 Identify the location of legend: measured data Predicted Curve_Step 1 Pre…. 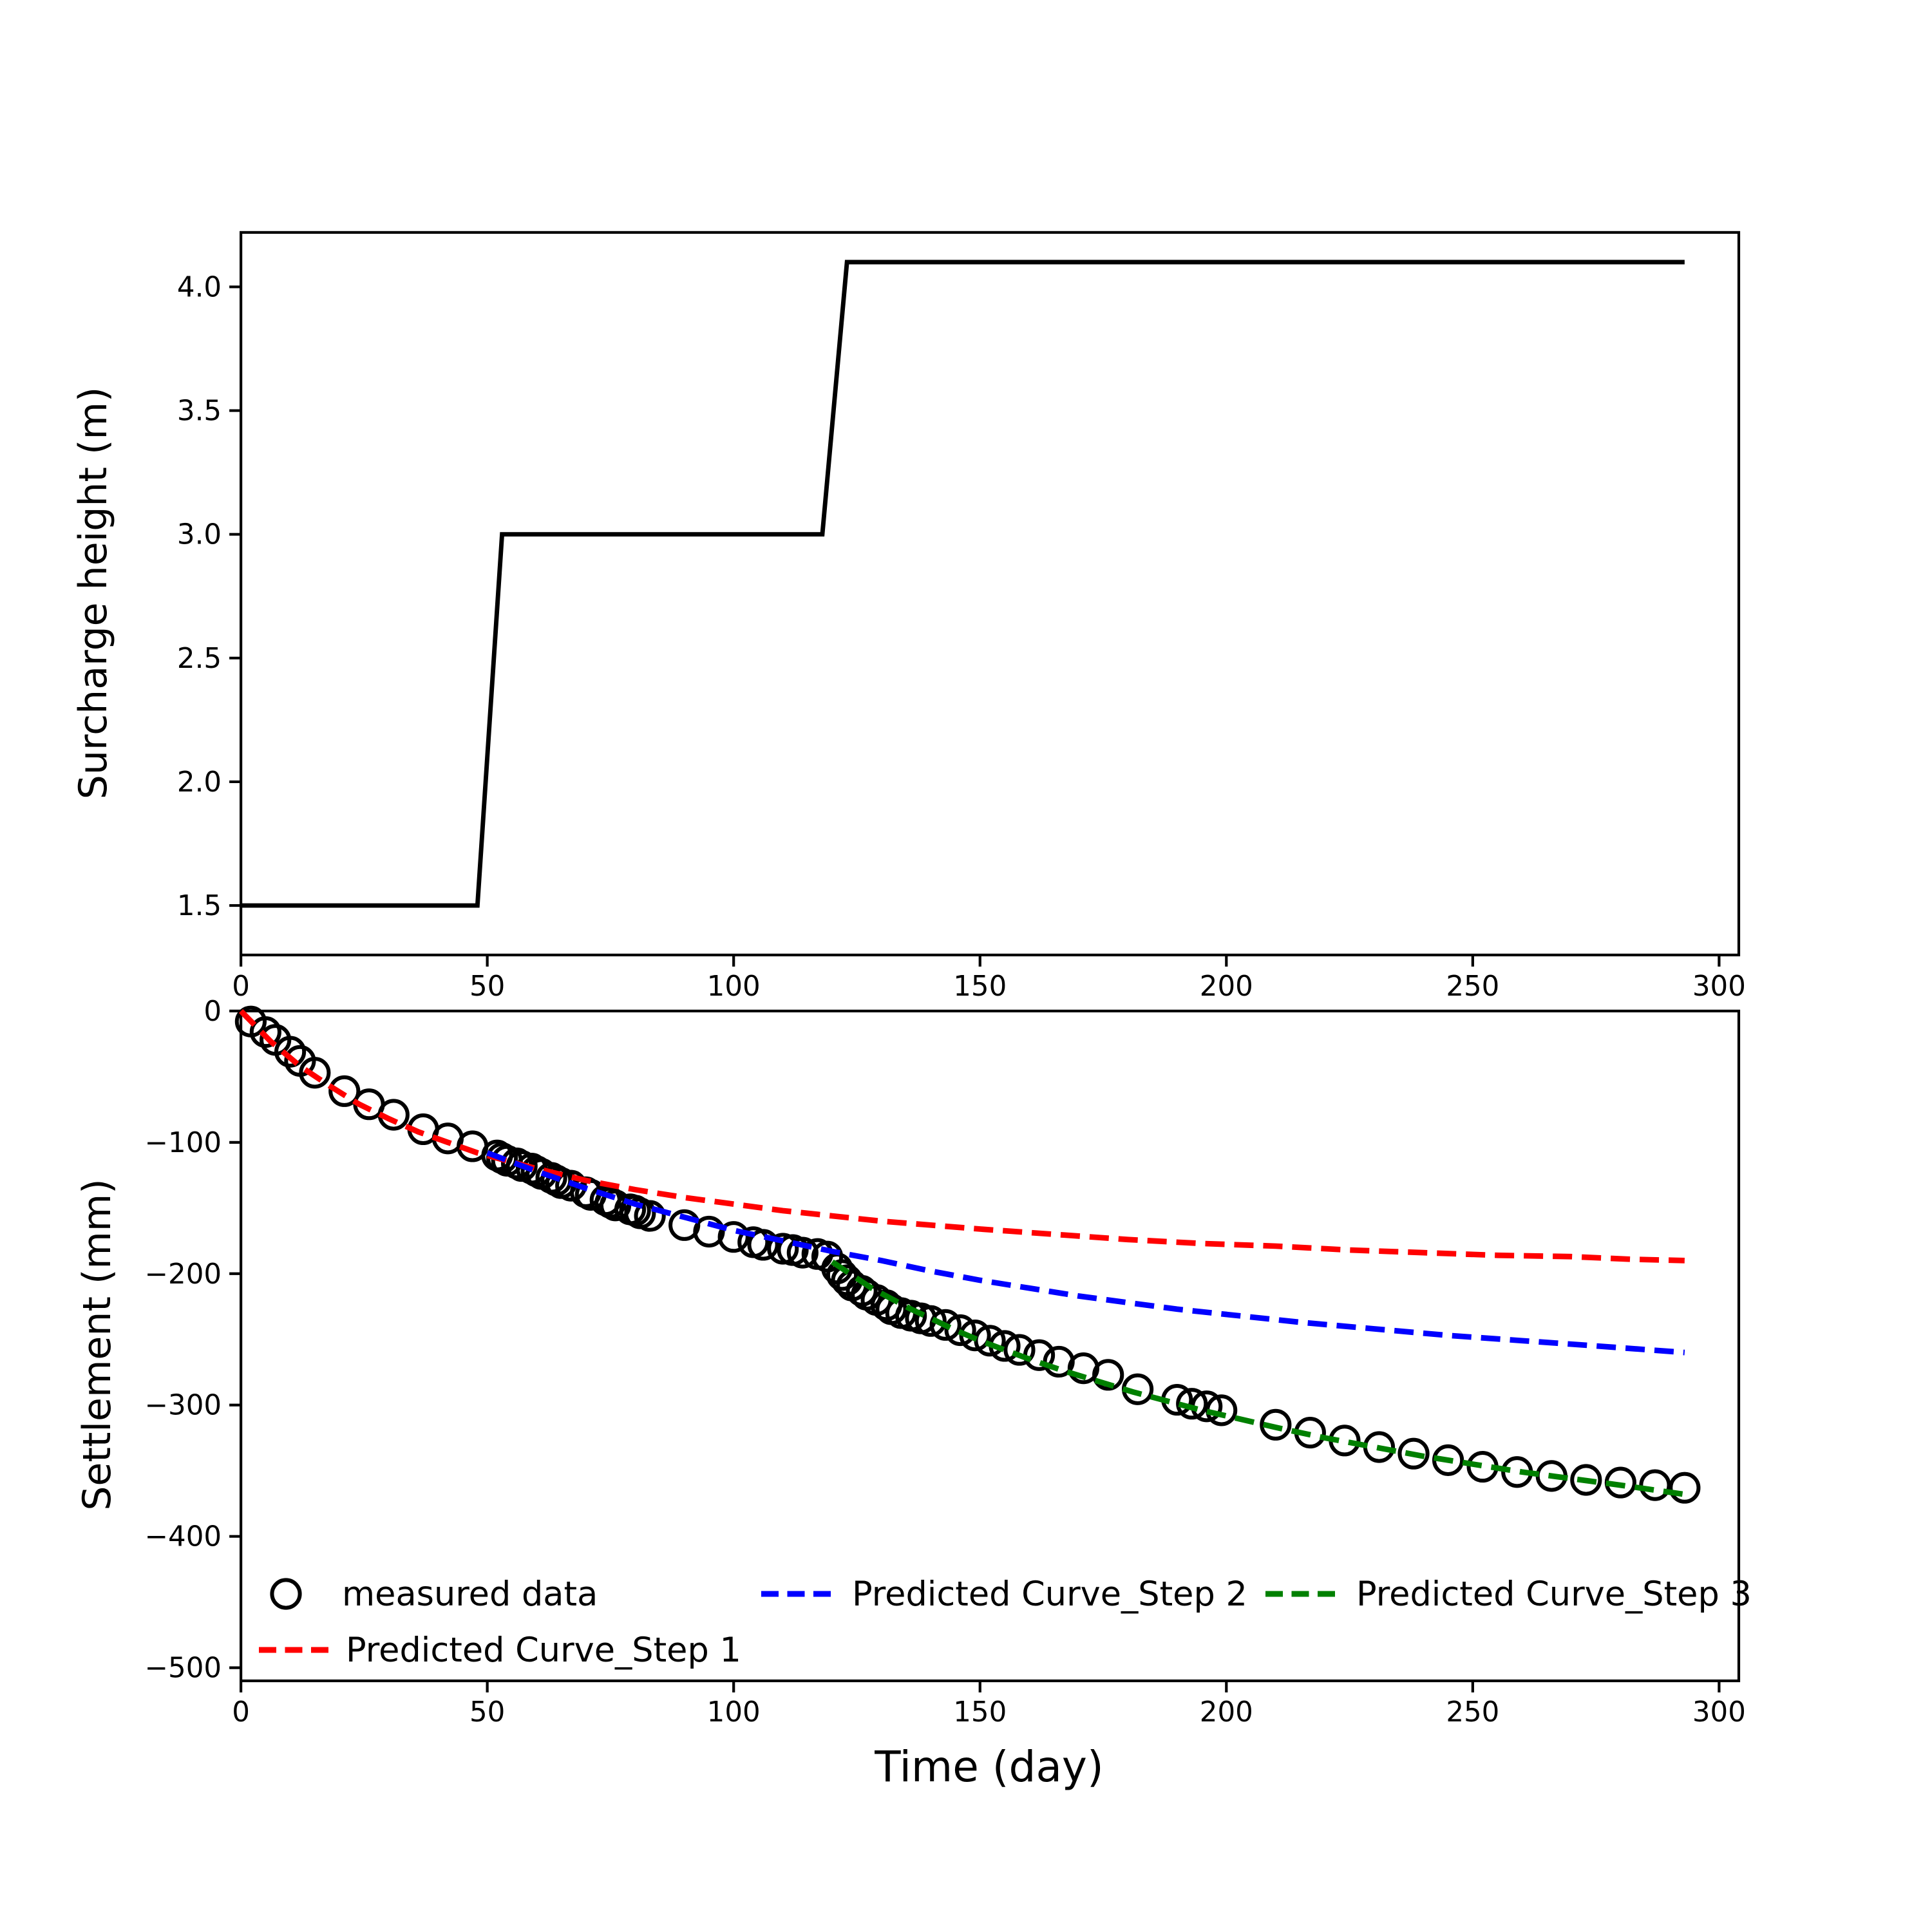
(1006, 1622).